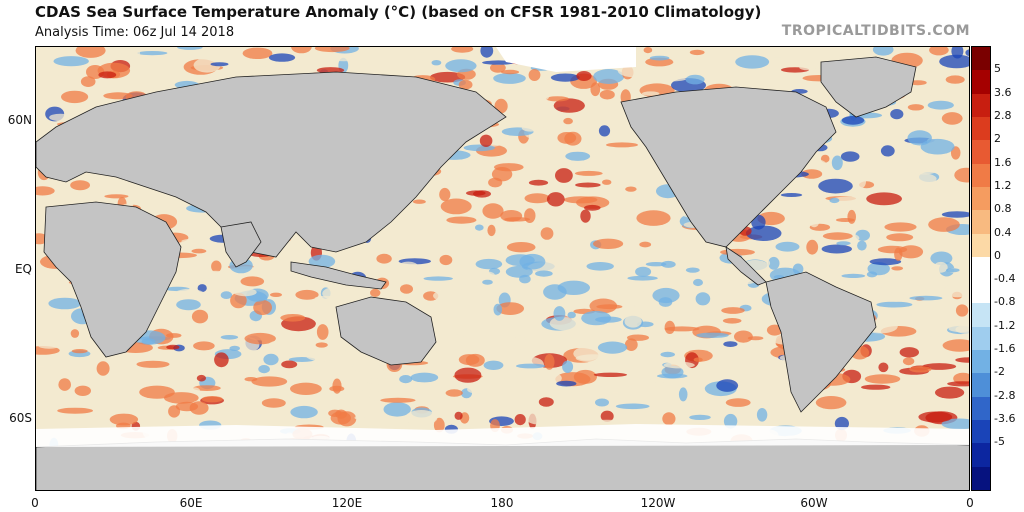 This screenshot has width=1024, height=512. What do you see at coordinates (1003, 232) in the screenshot?
I see `colorbar-label: 0.4` at bounding box center [1003, 232].